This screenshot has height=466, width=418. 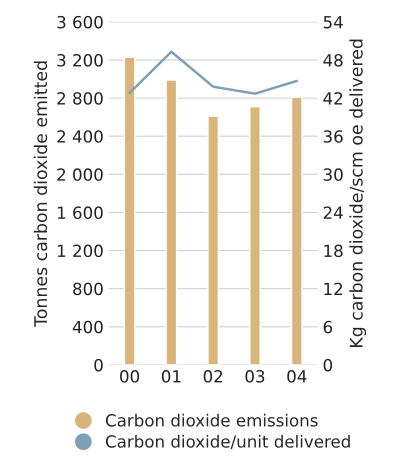 What do you see at coordinates (80, 60) in the screenshot?
I see `y-tick-label: 3 200` at bounding box center [80, 60].